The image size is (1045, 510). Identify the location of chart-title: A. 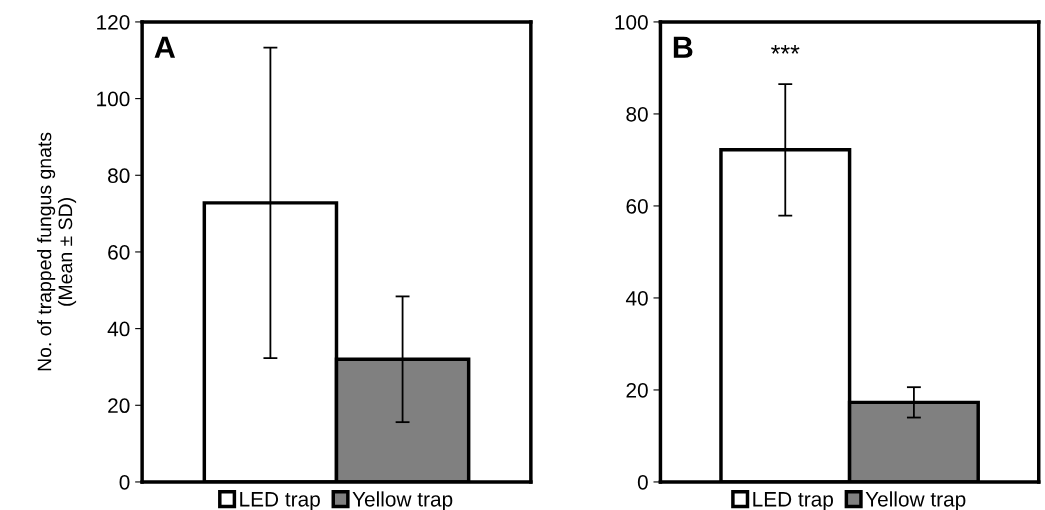
(165, 47).